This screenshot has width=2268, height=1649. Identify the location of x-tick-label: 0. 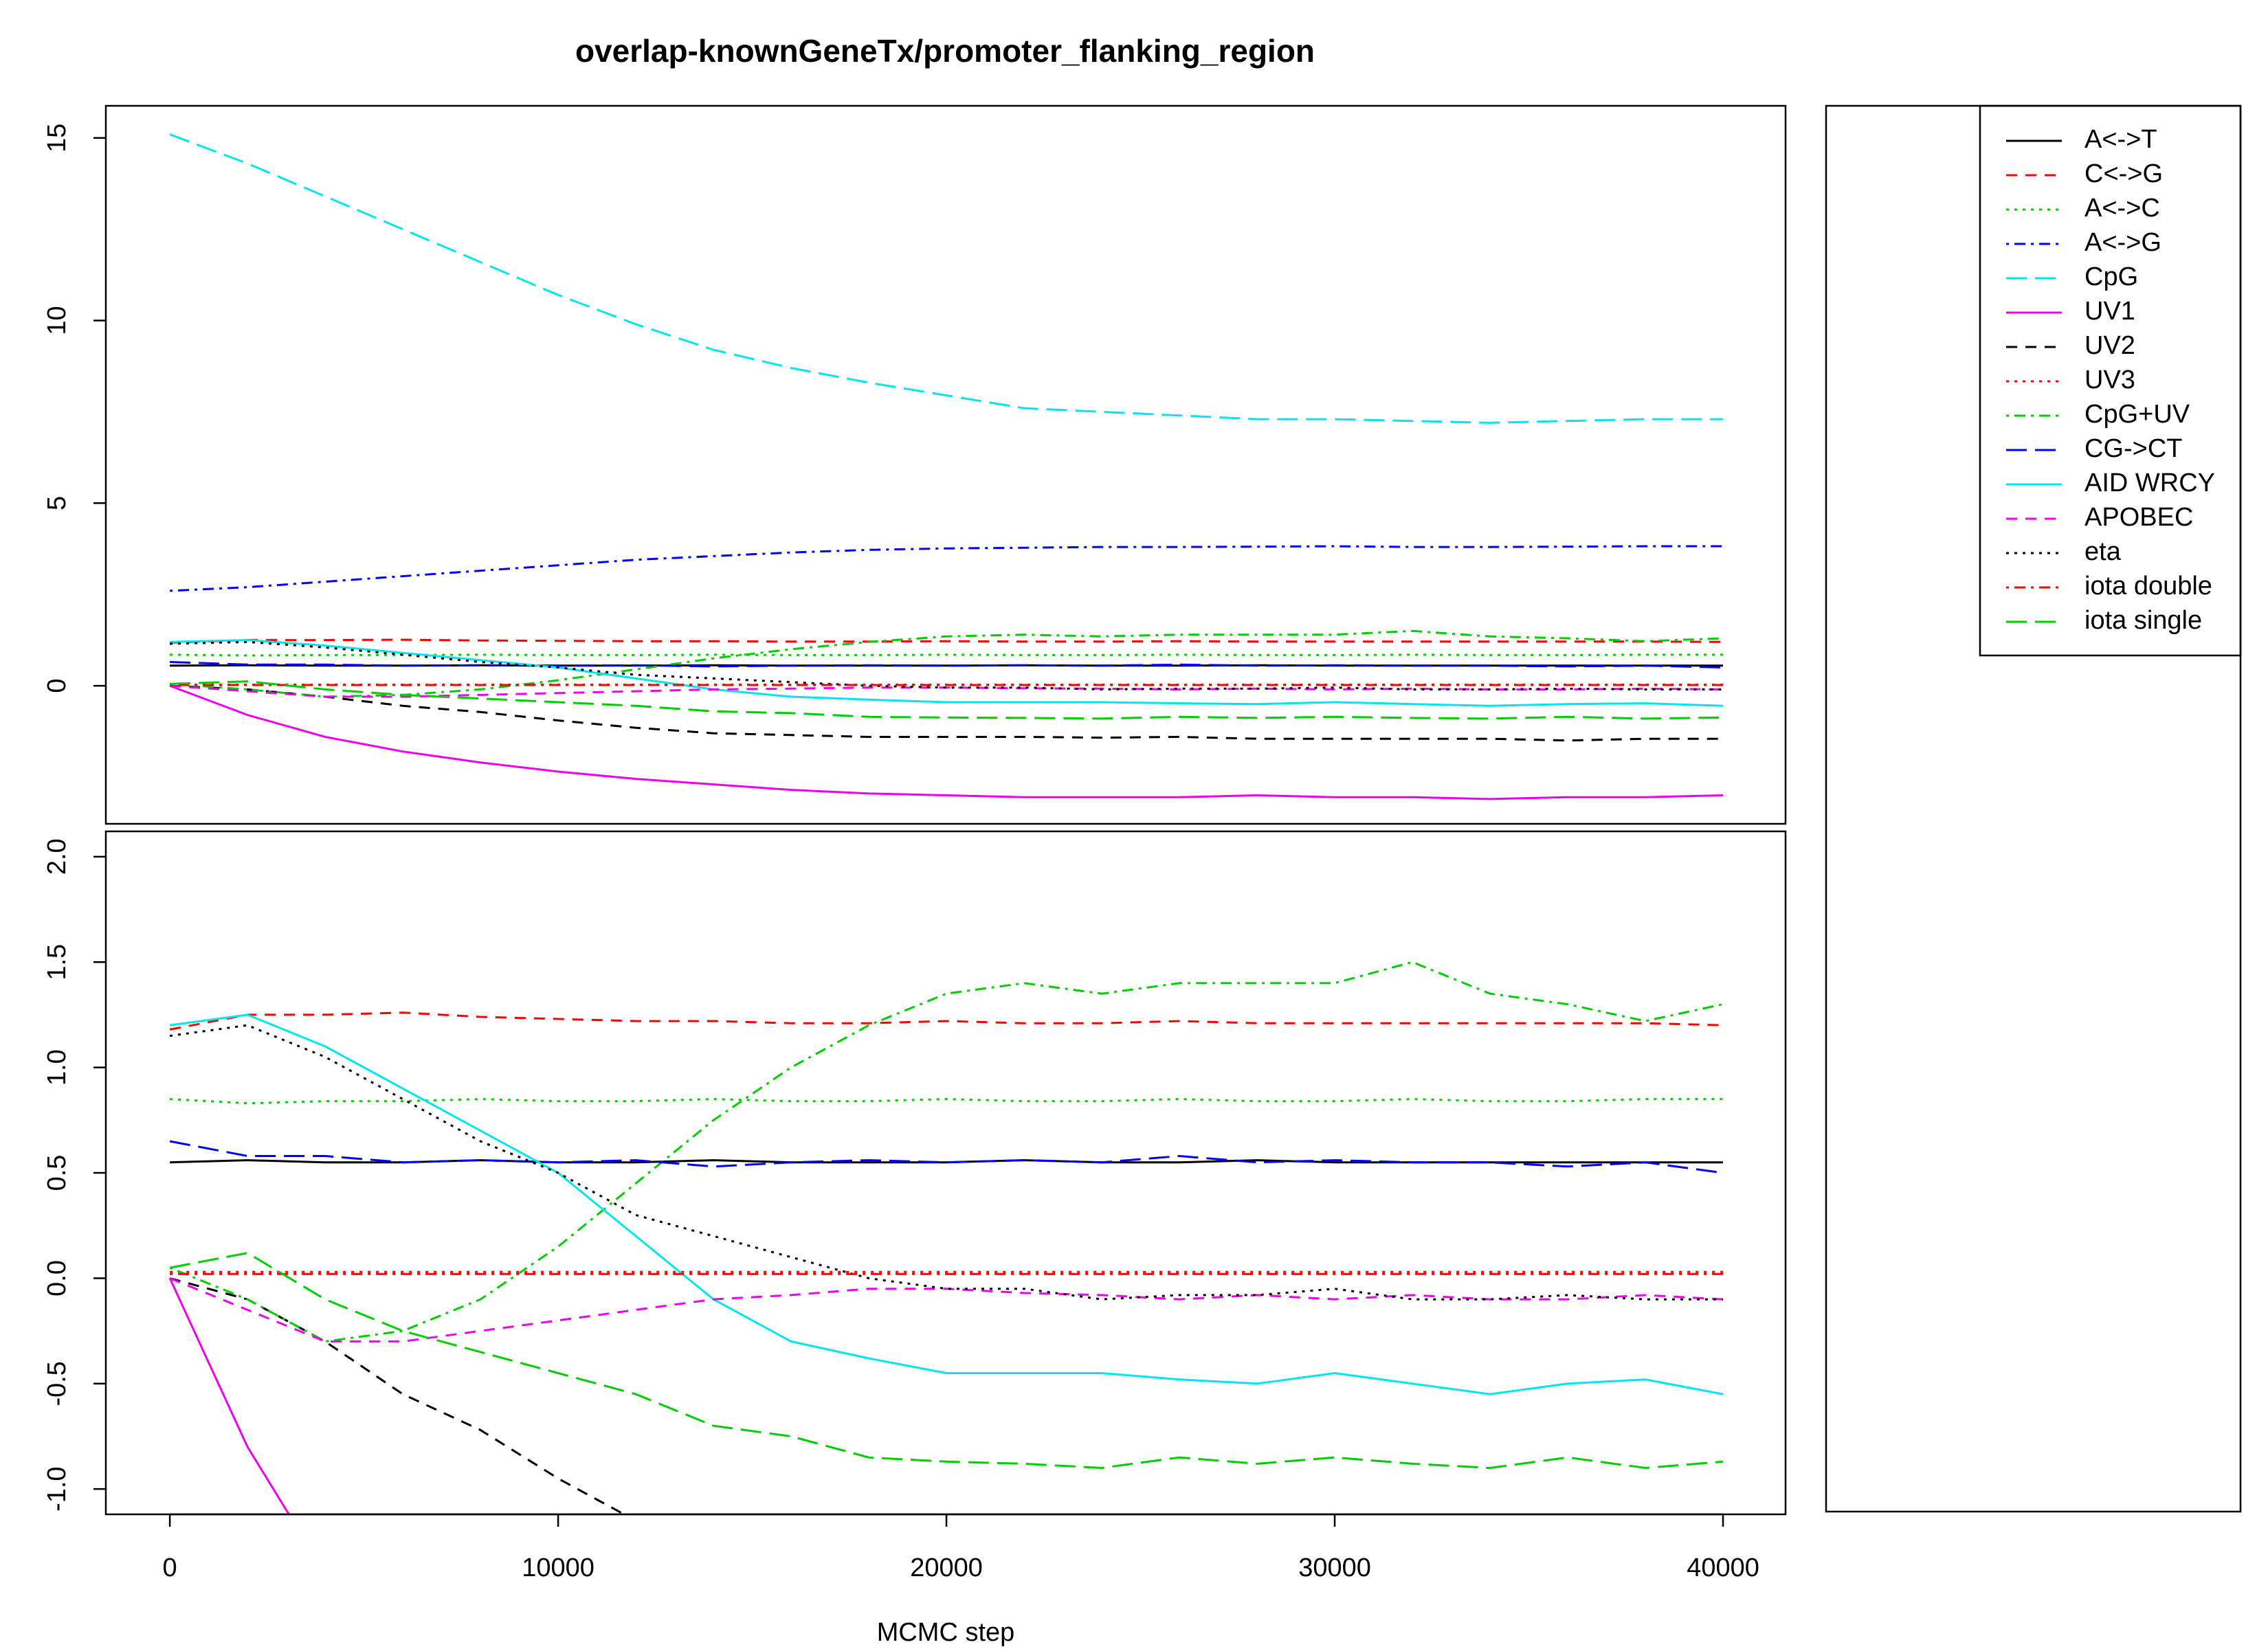
(170, 1567).